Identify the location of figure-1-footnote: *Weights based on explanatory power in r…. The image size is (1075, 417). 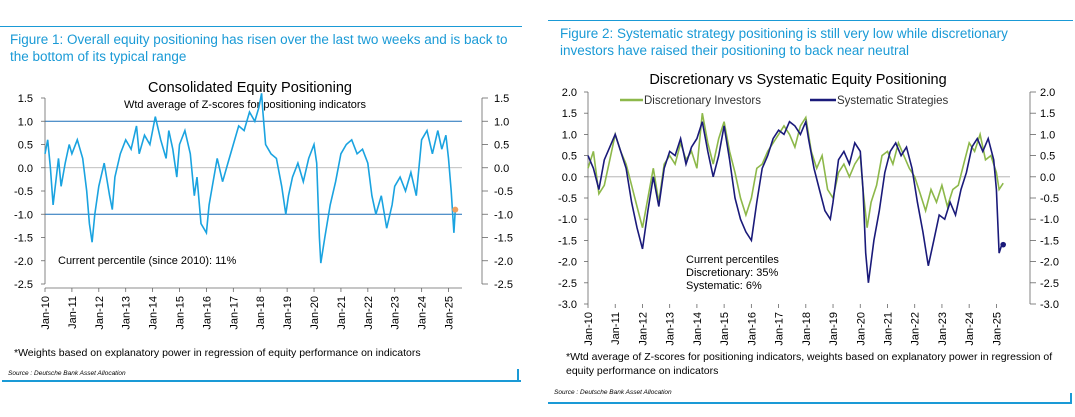
(217, 353).